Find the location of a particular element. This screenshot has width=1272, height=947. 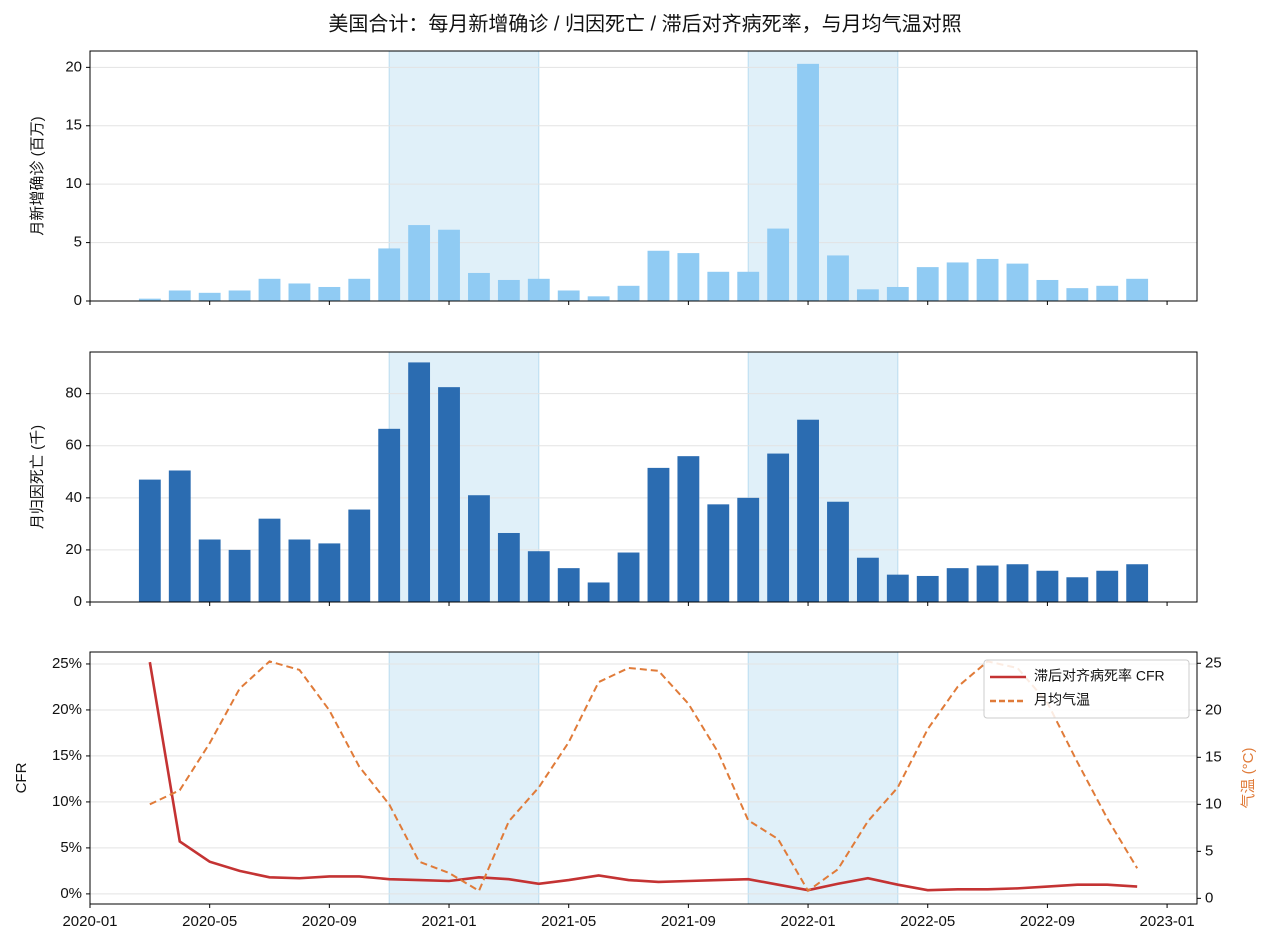

figure-title: 美国合计：每月新增确诊 / 归因死亡 / 滞后对齐病死率，与月均气温对照 is located at coordinates (644, 23).